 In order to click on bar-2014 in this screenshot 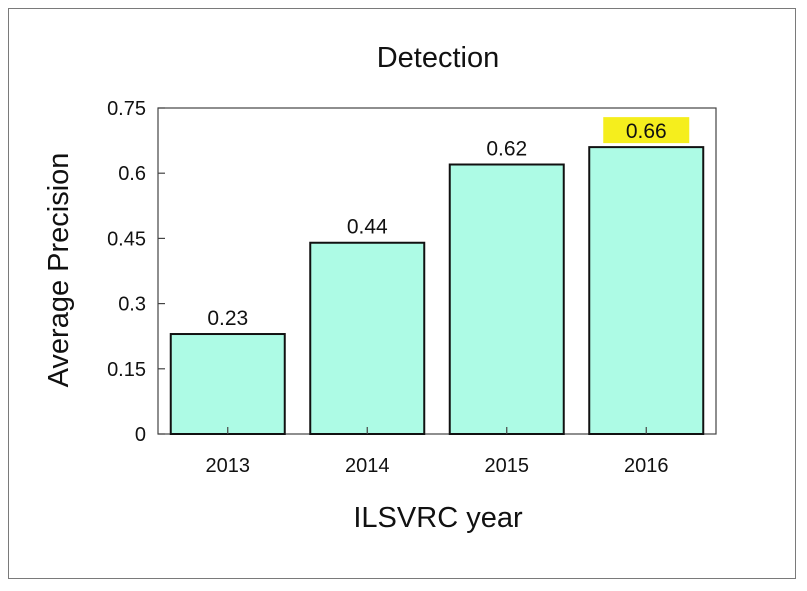, I will do `click(367, 338)`.